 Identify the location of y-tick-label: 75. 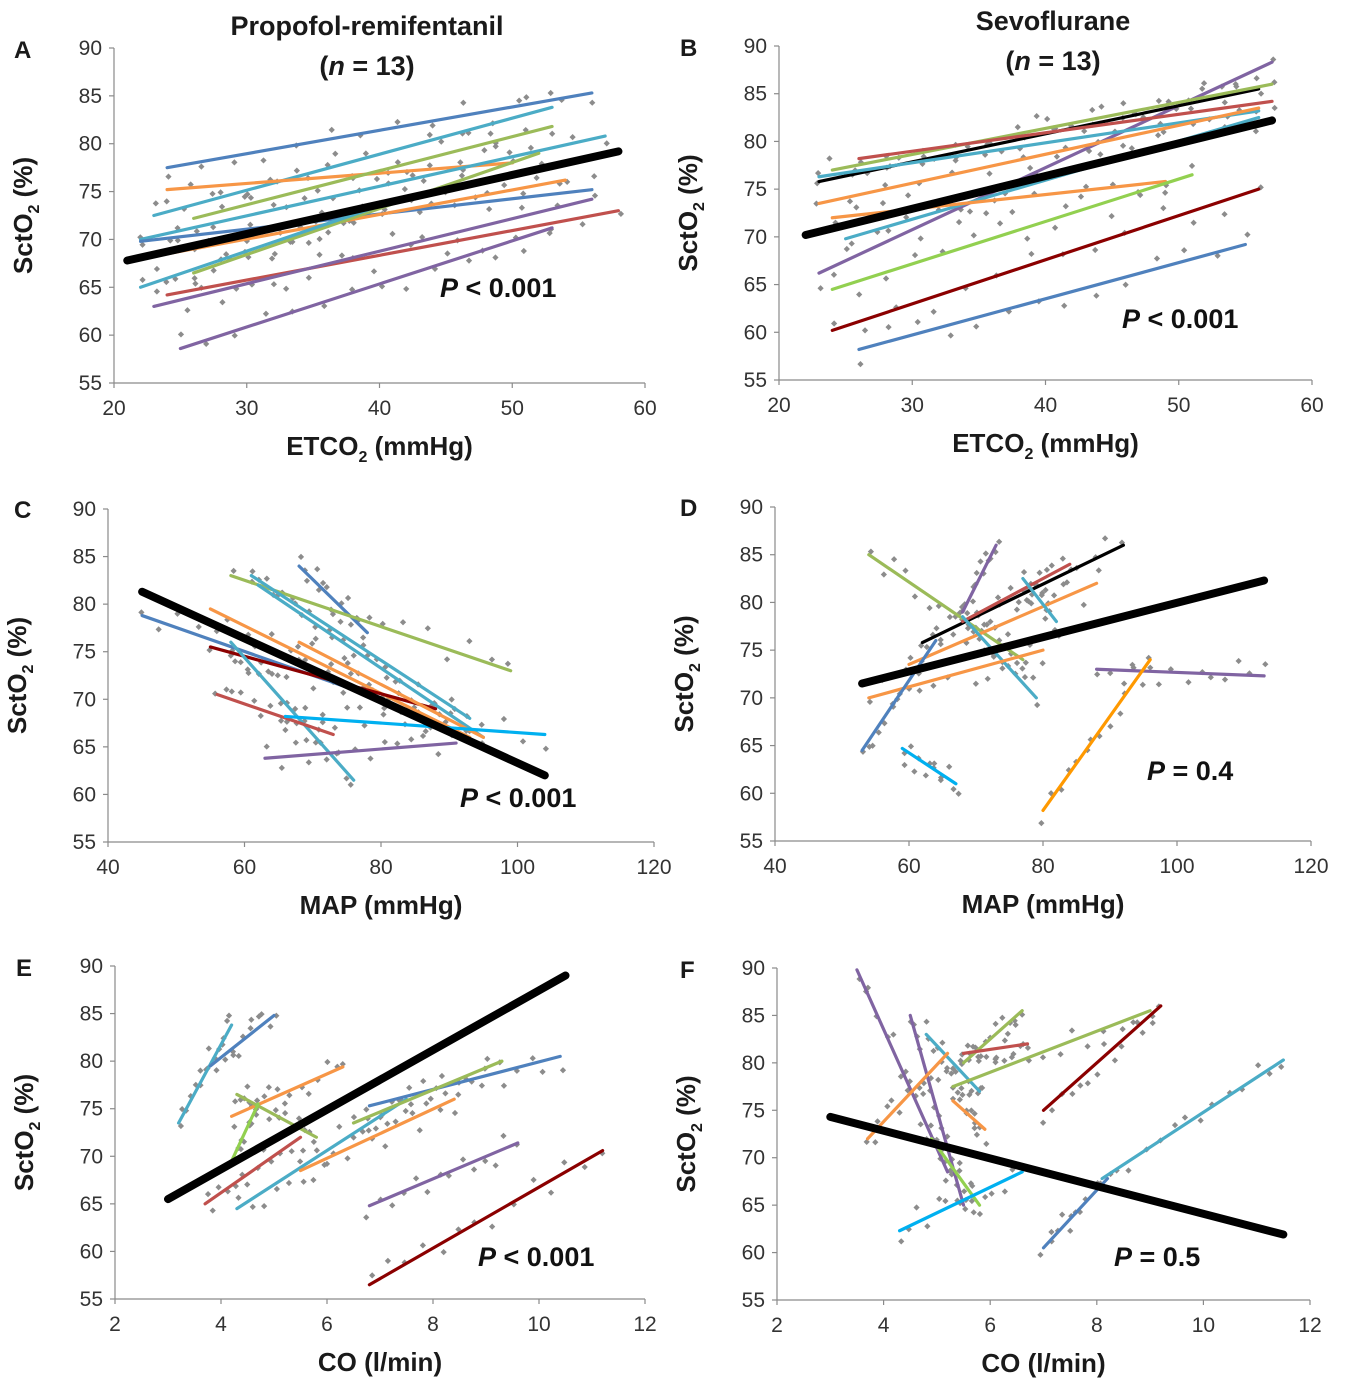
(753, 1110).